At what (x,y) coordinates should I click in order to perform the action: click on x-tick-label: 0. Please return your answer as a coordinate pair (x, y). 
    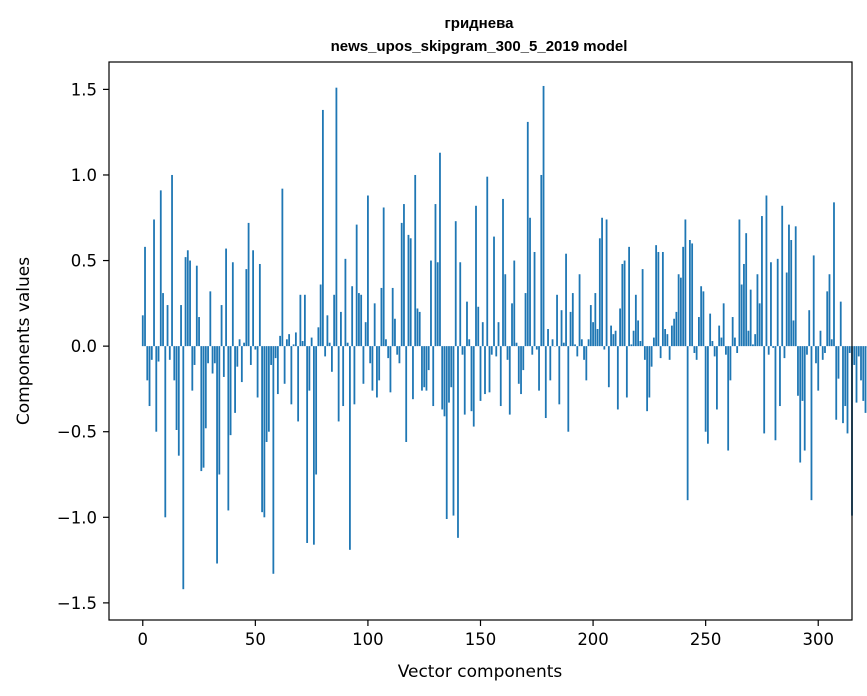
    Looking at the image, I should click on (143, 639).